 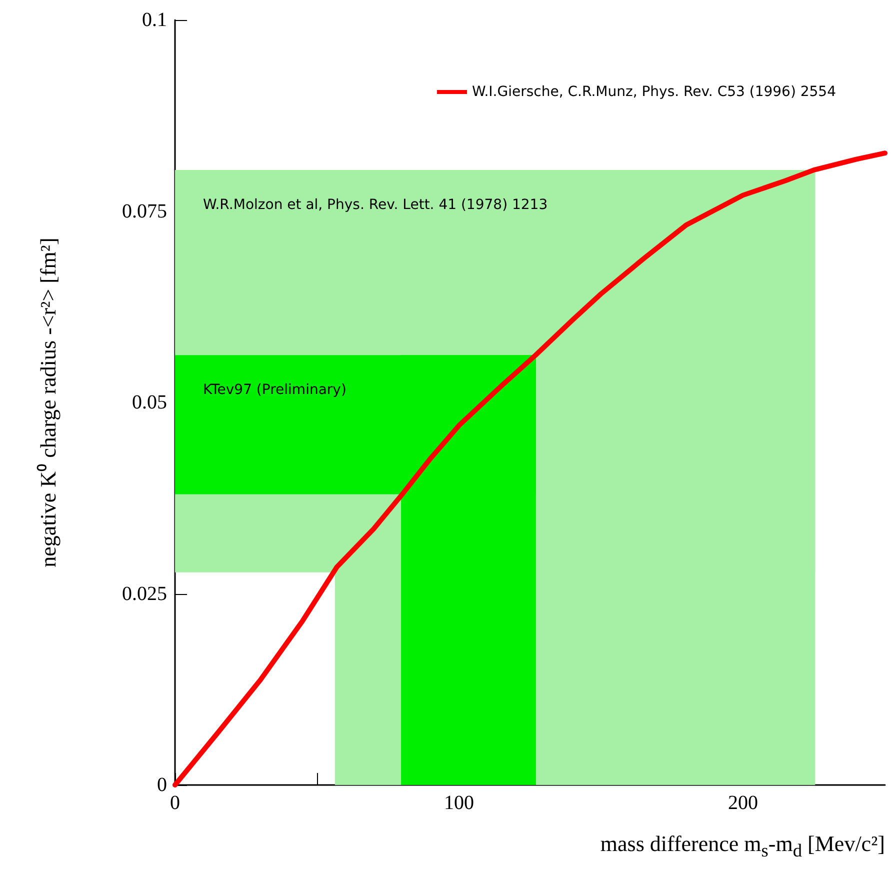 I want to click on band-label: KTev97 (Preliminary), so click(x=274, y=390).